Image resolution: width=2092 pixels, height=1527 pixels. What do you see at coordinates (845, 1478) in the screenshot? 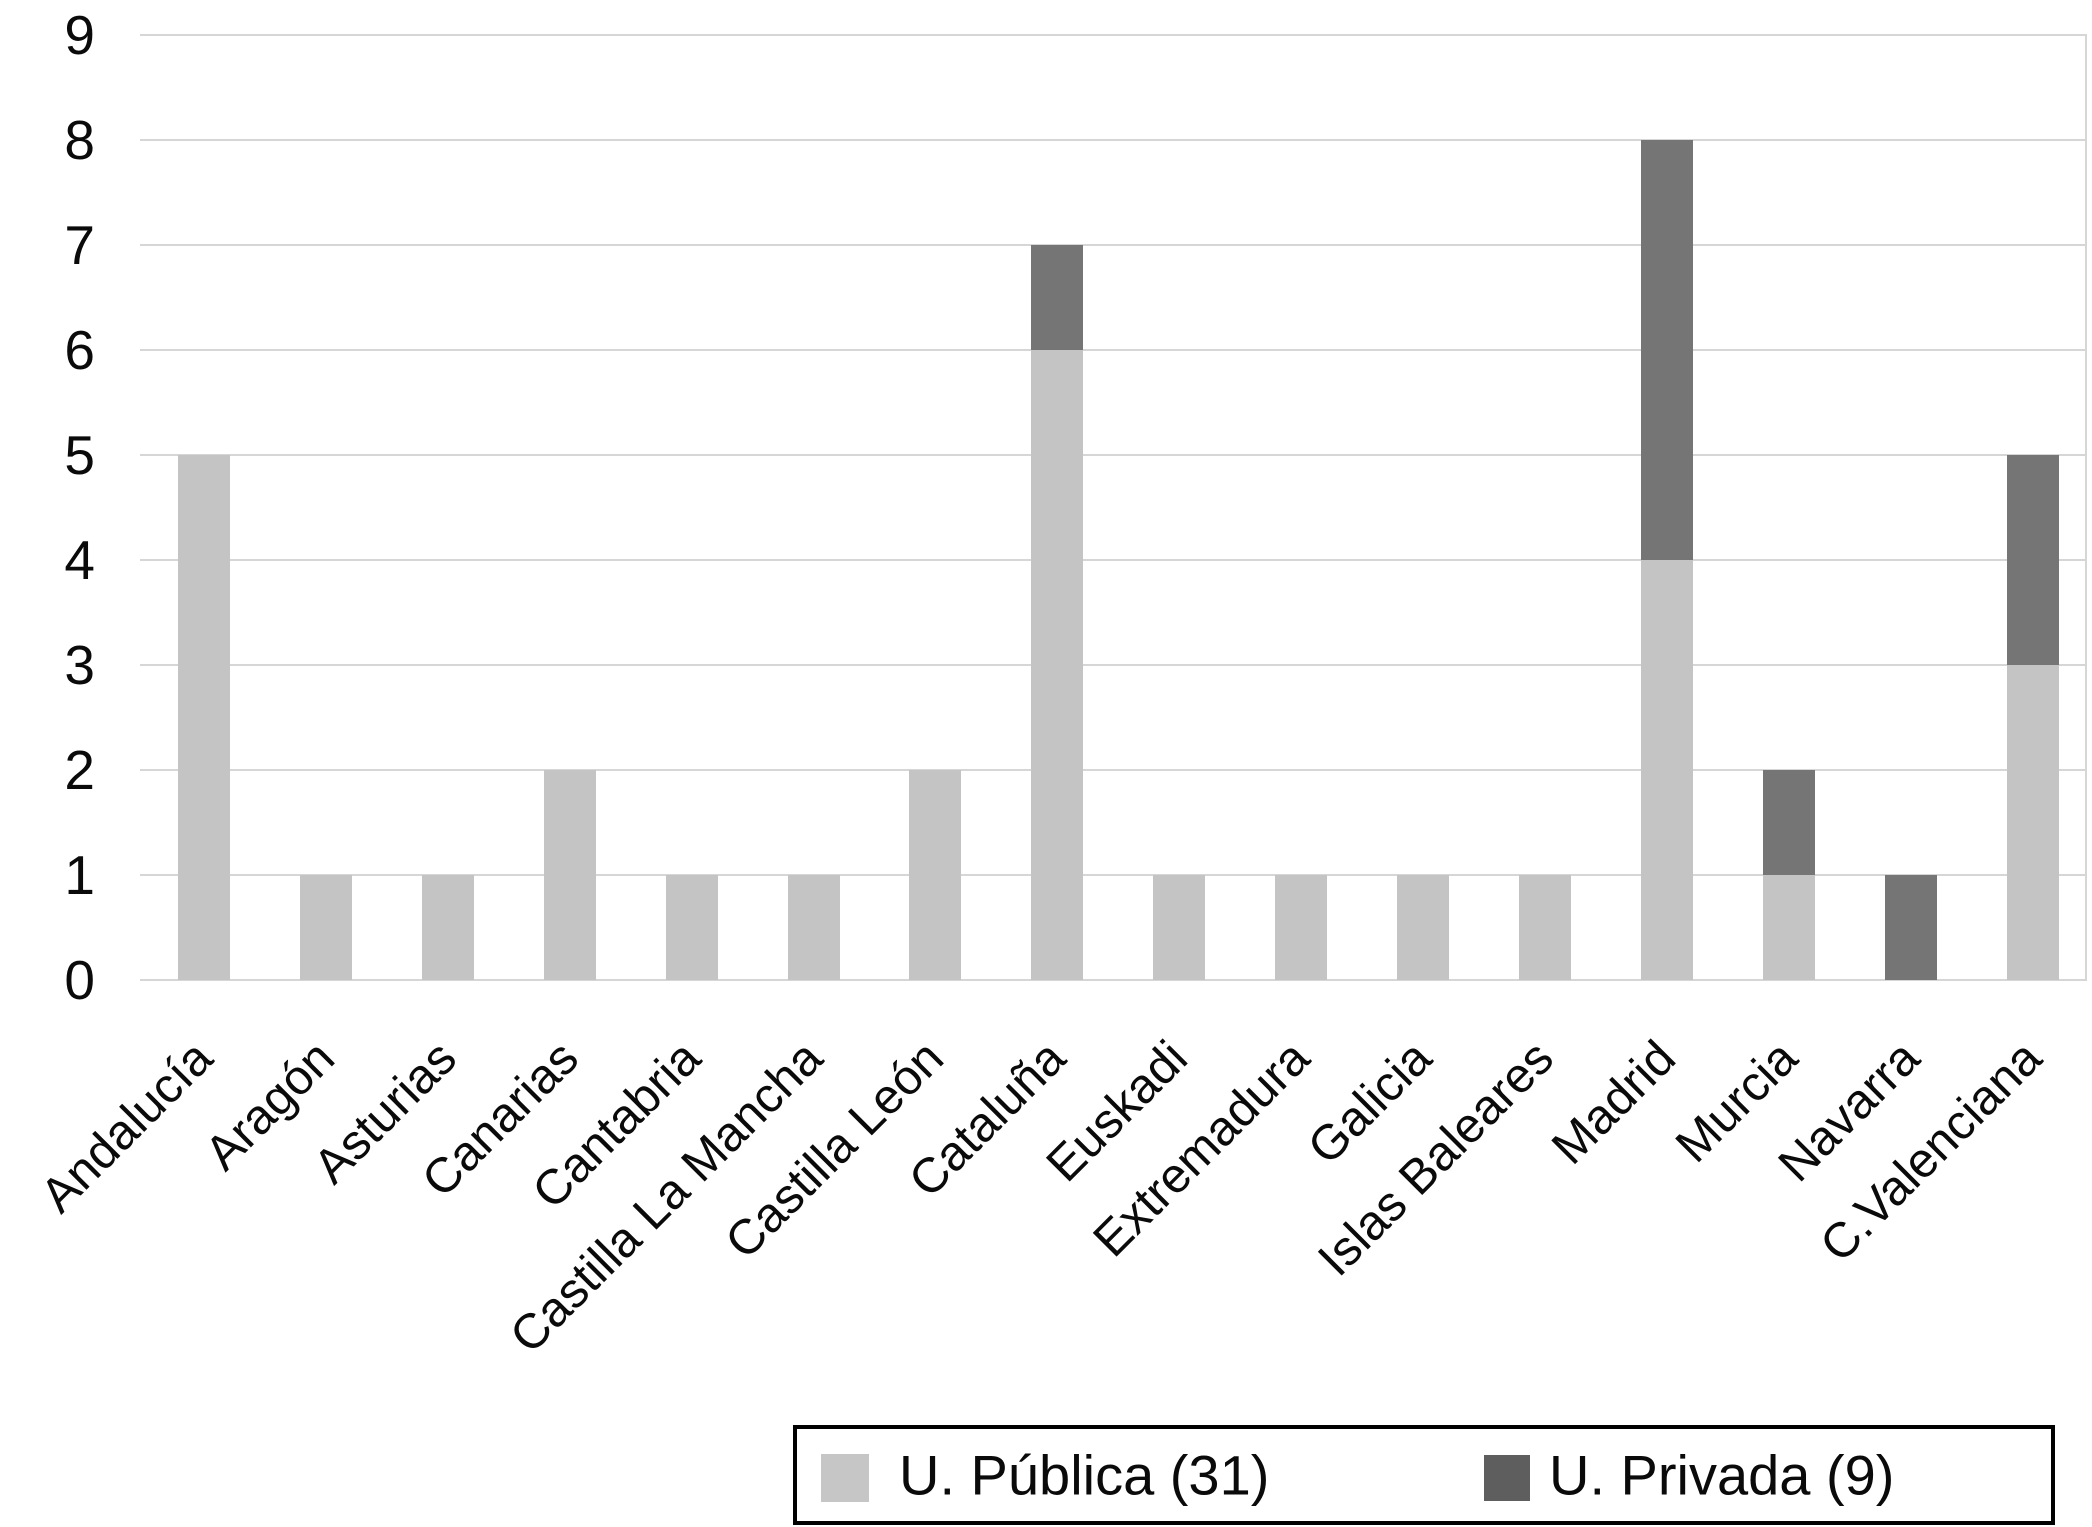
I see `legend-swatch-publica` at bounding box center [845, 1478].